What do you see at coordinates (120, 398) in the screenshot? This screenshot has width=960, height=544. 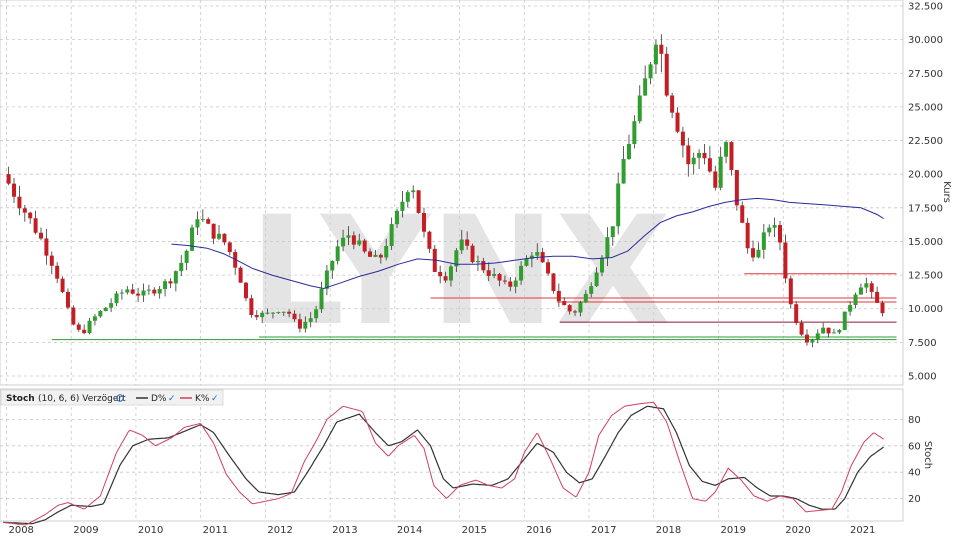 I see `settings-icon` at bounding box center [120, 398].